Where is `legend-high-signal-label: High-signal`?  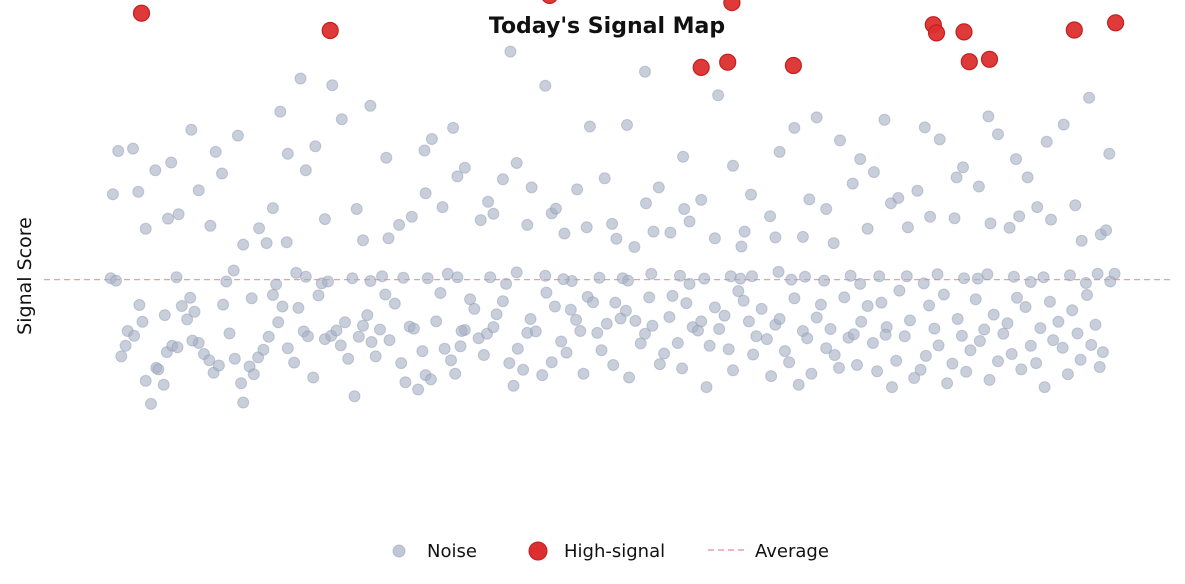 legend-high-signal-label: High-signal is located at coordinates (614, 551).